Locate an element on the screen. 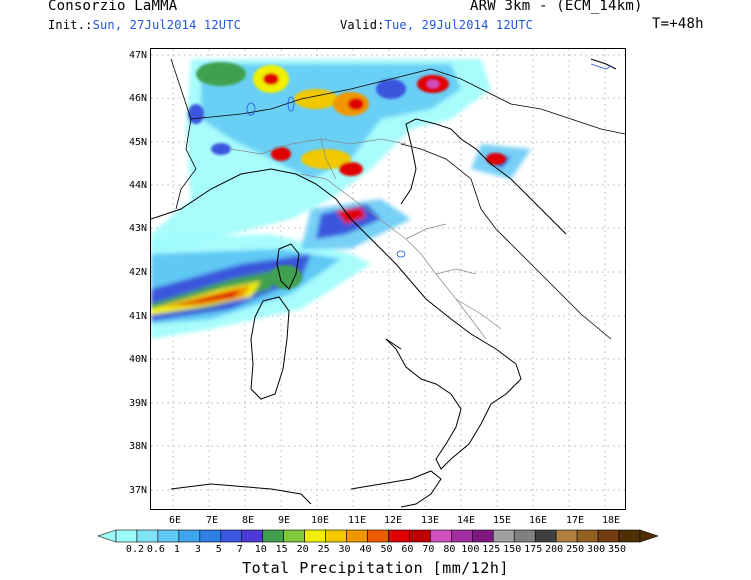 The width and height of the screenshot is (751, 580). lat-label: 39N is located at coordinates (138, 403).